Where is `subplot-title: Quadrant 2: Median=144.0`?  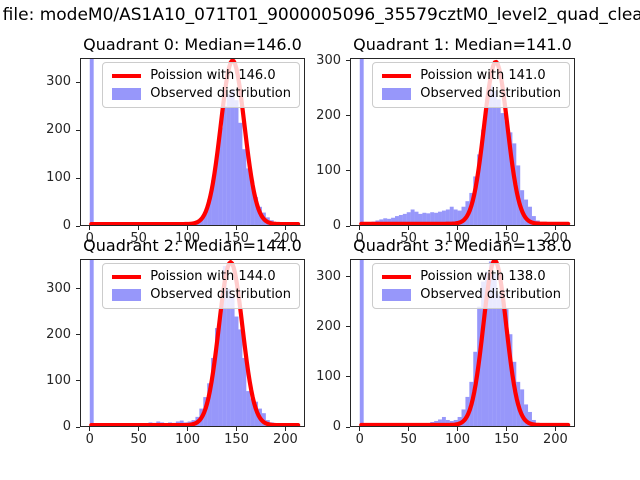 subplot-title: Quadrant 2: Median=144.0 is located at coordinates (192, 245).